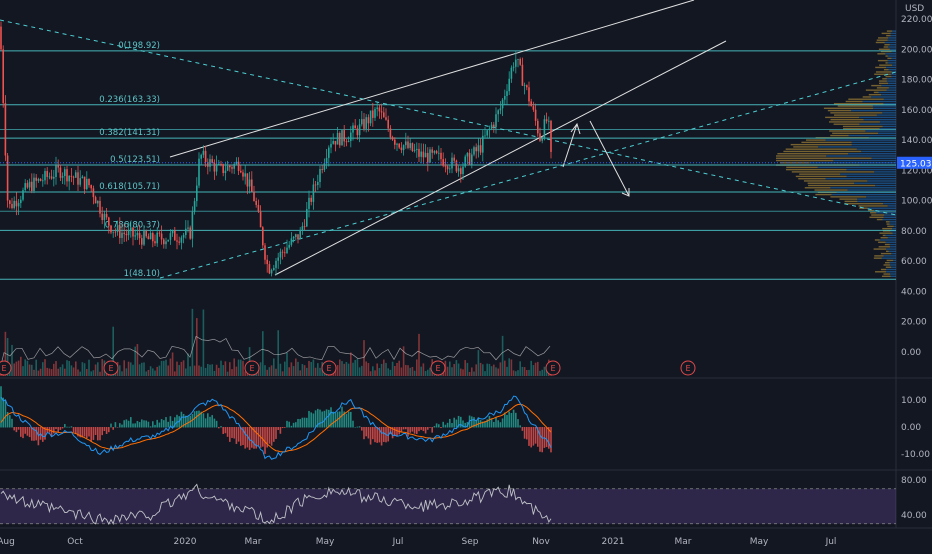  Describe the element at coordinates (398, 542) in the screenshot. I see `time-axis-label: Jul` at that location.